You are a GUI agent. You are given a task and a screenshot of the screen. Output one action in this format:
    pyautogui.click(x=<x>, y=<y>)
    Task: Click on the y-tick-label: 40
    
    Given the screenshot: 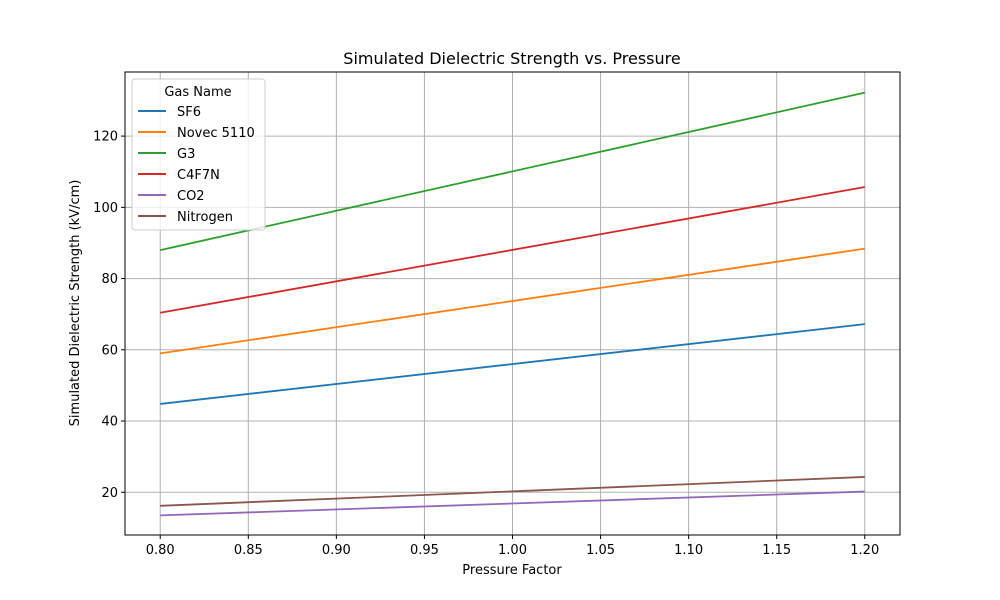 What is the action you would take?
    pyautogui.click(x=109, y=422)
    